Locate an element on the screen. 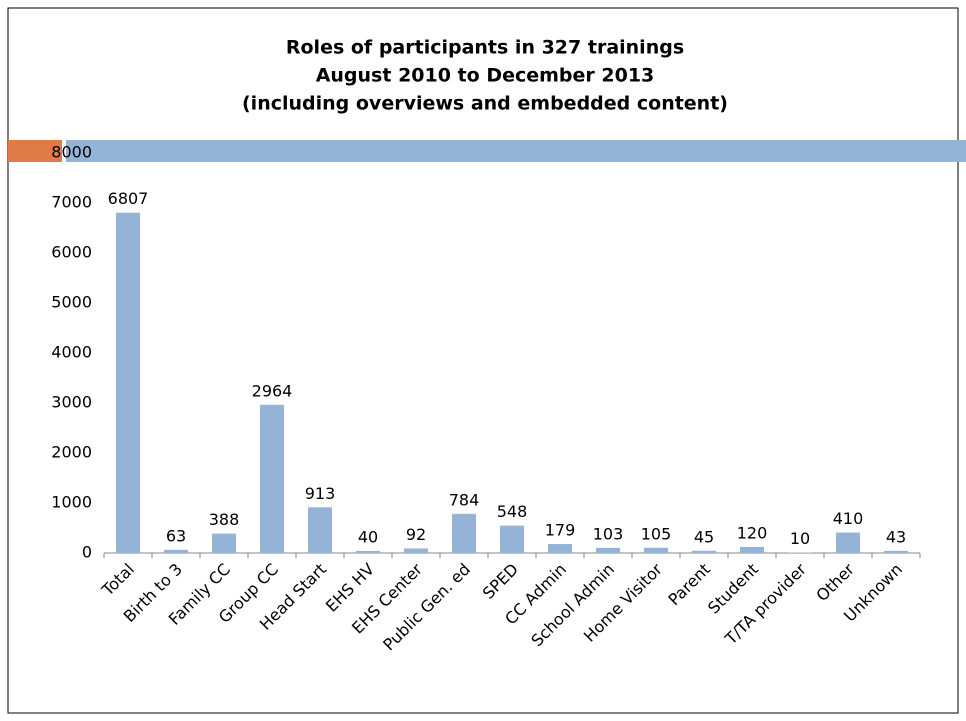 This screenshot has height=721, width=966. data-label: 43 is located at coordinates (896, 536).